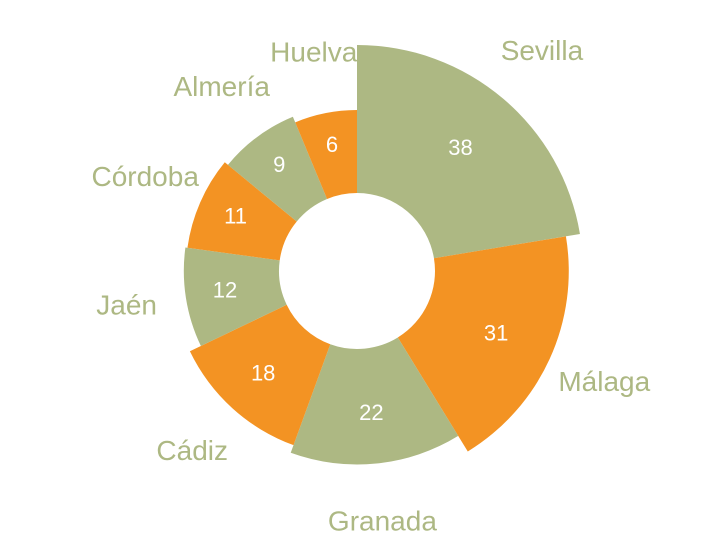 Image resolution: width=702 pixels, height=537 pixels. What do you see at coordinates (604, 381) in the screenshot?
I see `category-label: Málaga` at bounding box center [604, 381].